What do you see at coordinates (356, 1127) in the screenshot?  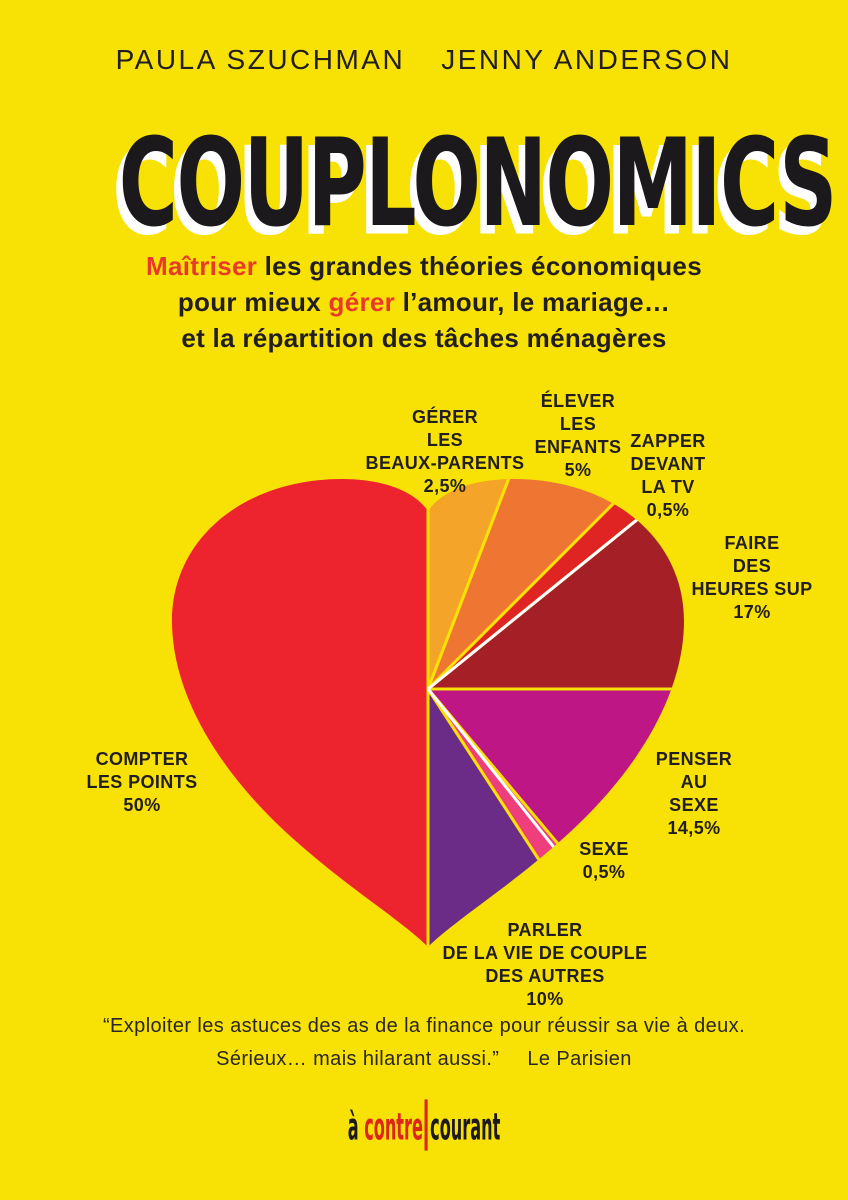 I see `publisher-part-a: à` at bounding box center [356, 1127].